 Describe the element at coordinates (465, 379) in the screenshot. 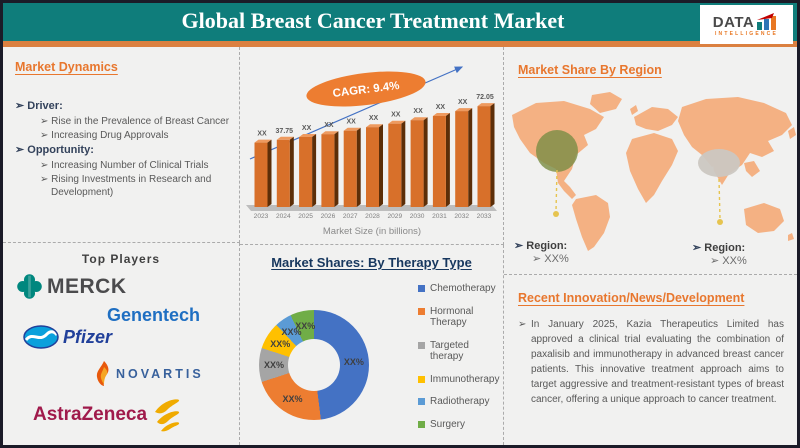

I see `legend-label: Immunotherapy` at that location.